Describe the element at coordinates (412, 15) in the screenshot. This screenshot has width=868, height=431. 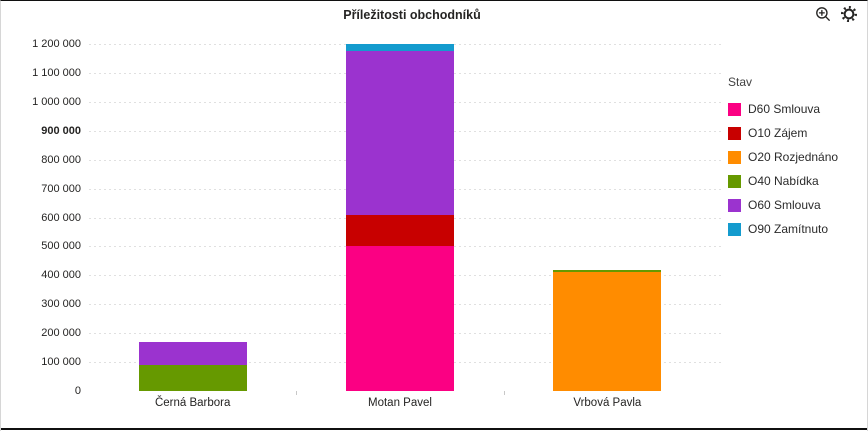
I see `chart-title: Příležitosti obchodníků` at that location.